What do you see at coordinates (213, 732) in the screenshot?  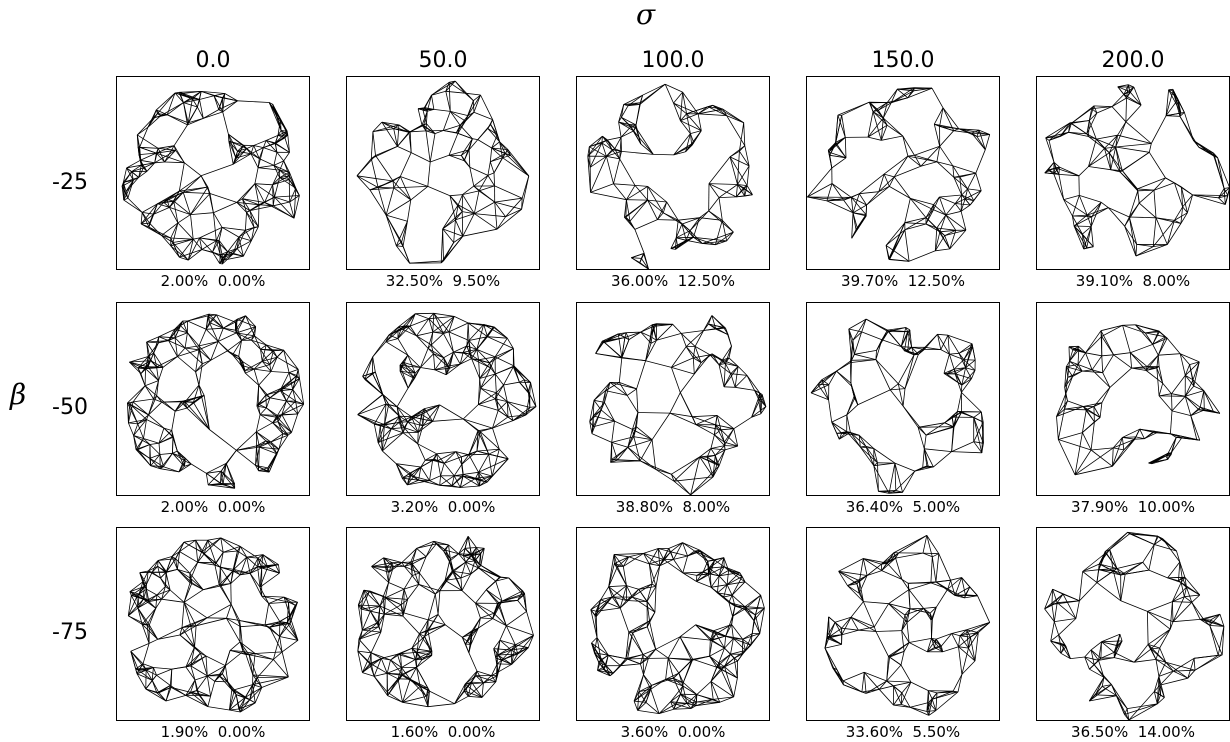 I see `panel-caption: 1.90% 0.00%` at bounding box center [213, 732].